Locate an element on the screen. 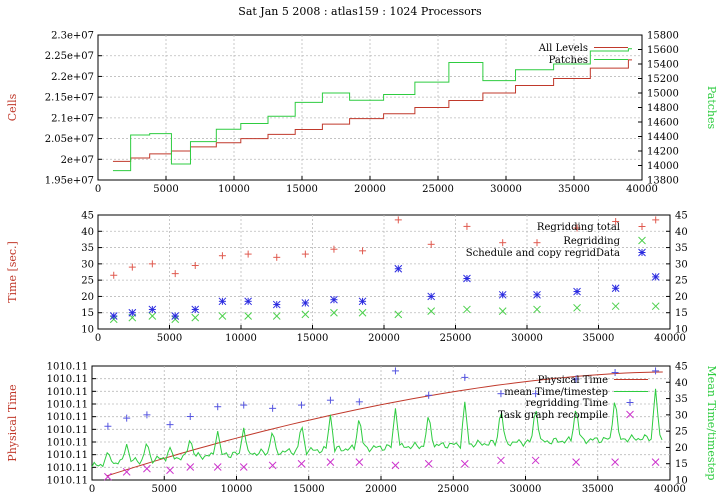 This screenshot has height=504, width=720. series-line is located at coordinates (377, 428).